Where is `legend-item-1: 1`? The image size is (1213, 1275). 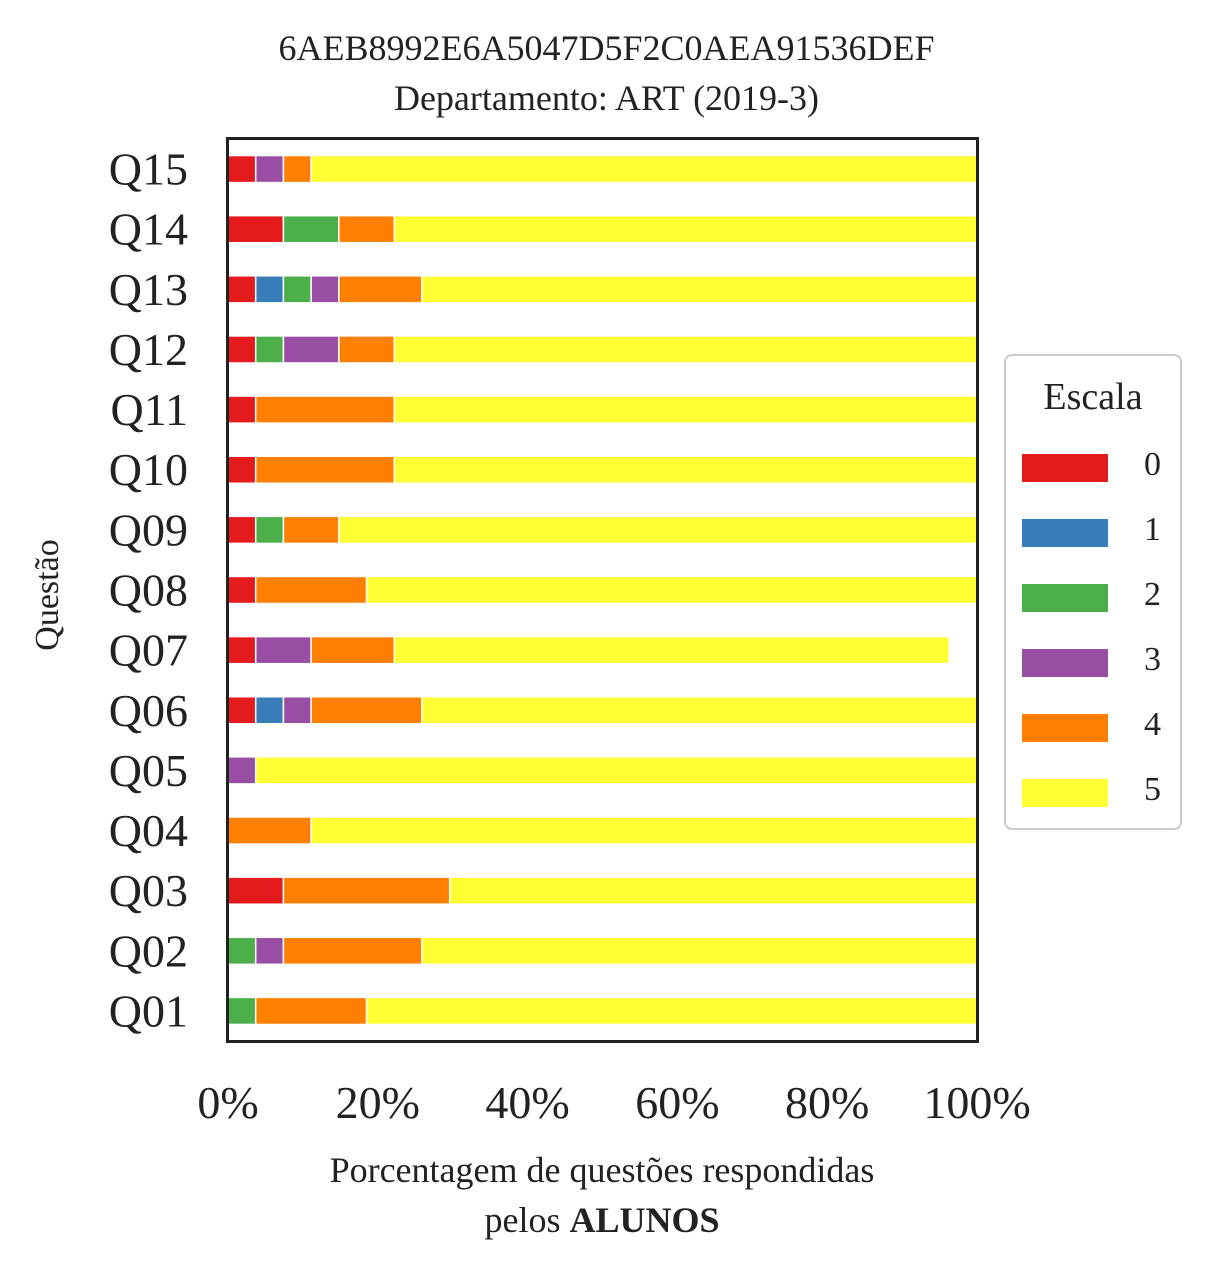 legend-item-1: 1 is located at coordinates (1093, 531).